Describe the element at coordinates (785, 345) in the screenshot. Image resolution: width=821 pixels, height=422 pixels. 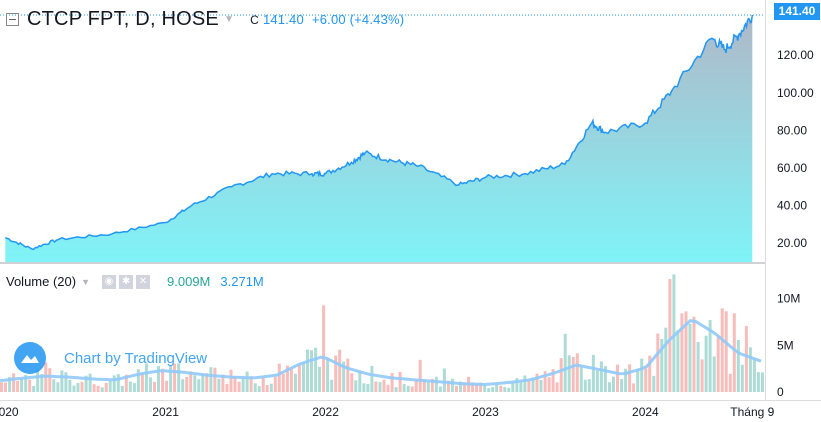
I see `volume-tick-label: 5M` at that location.